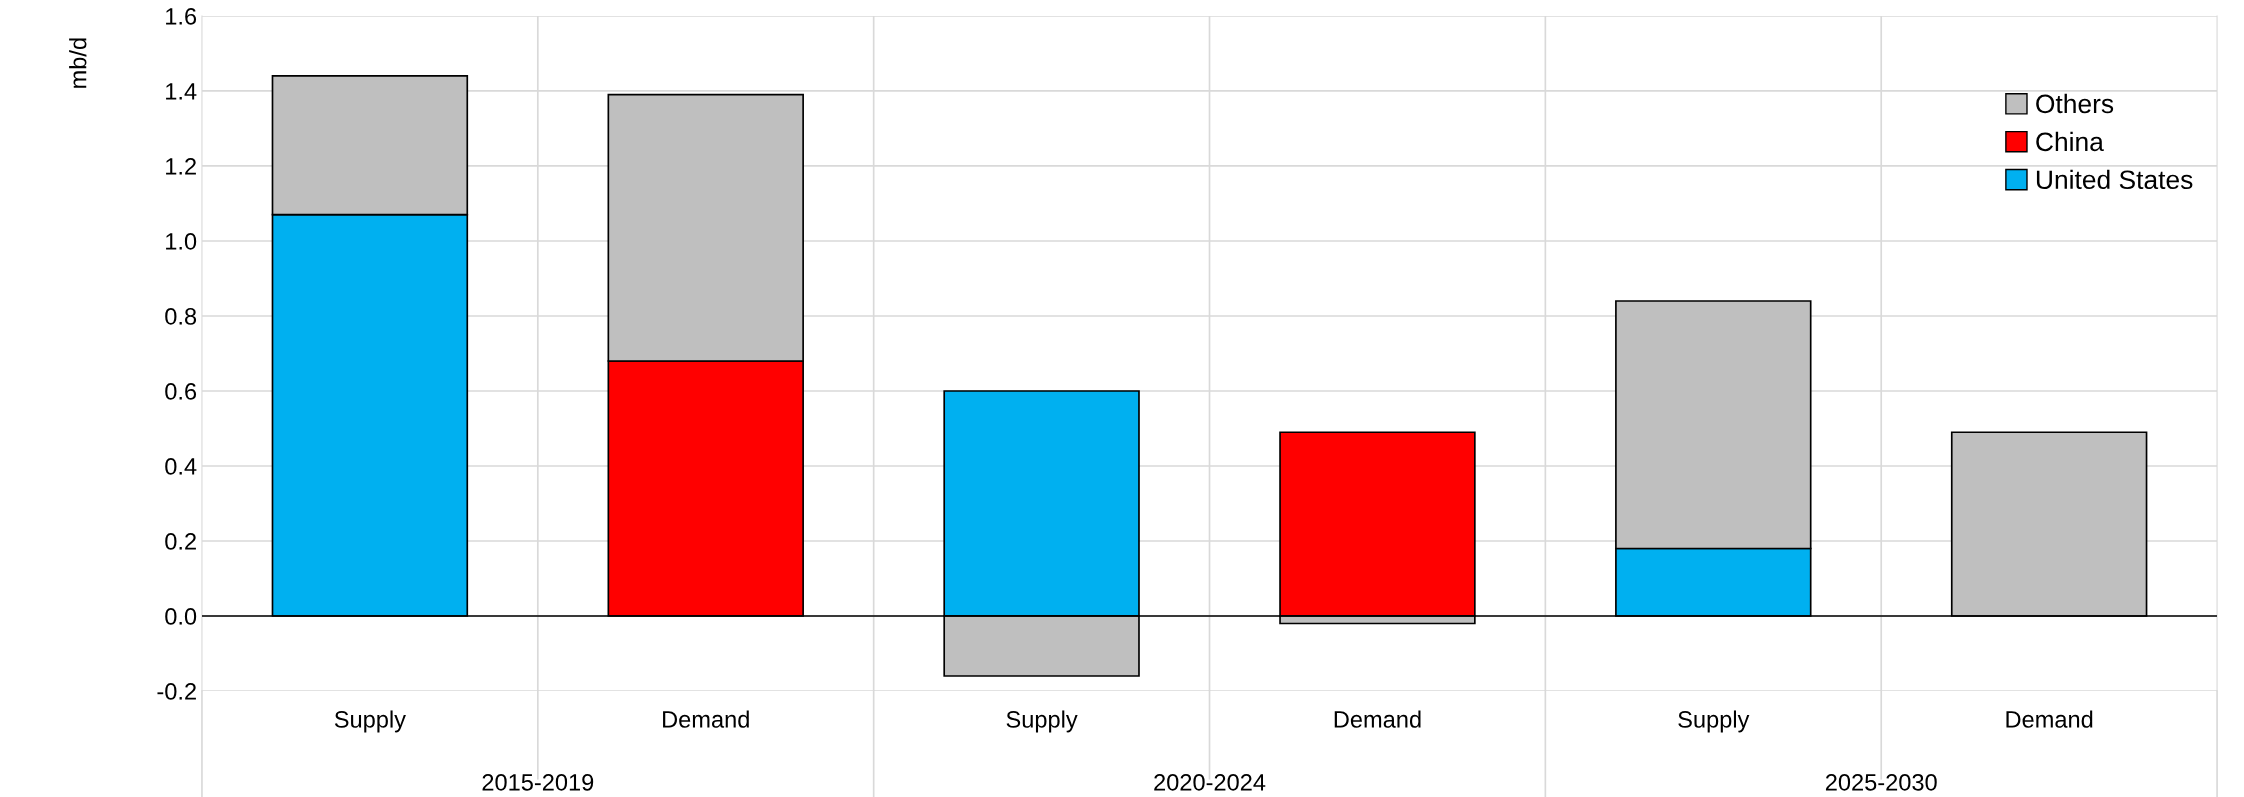 This screenshot has width=2244, height=797. Describe the element at coordinates (78, 63) in the screenshot. I see `y-axis-title: mb/d` at that location.